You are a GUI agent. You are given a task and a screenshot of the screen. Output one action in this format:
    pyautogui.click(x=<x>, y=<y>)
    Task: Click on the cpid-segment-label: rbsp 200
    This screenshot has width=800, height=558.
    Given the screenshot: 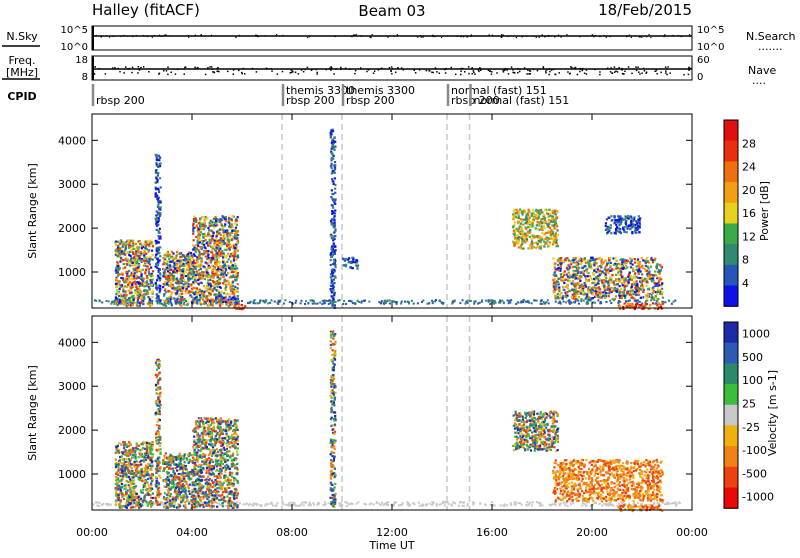 What is the action you would take?
    pyautogui.click(x=120, y=100)
    